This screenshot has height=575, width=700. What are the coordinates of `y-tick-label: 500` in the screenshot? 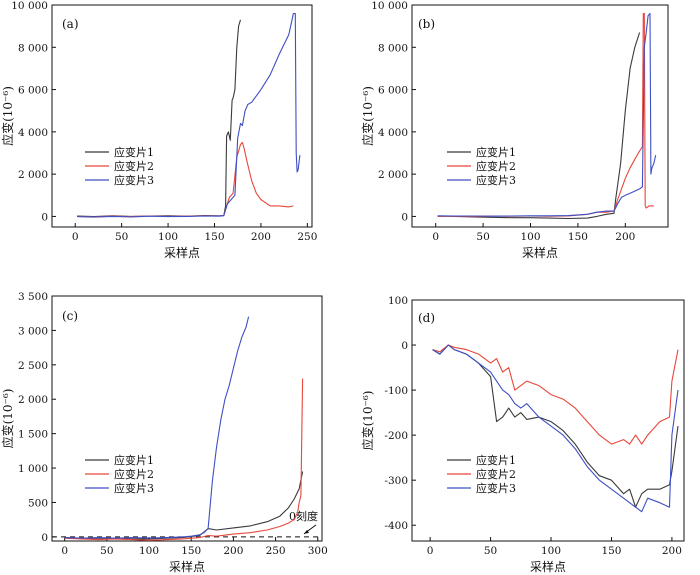 It's located at (38, 503).